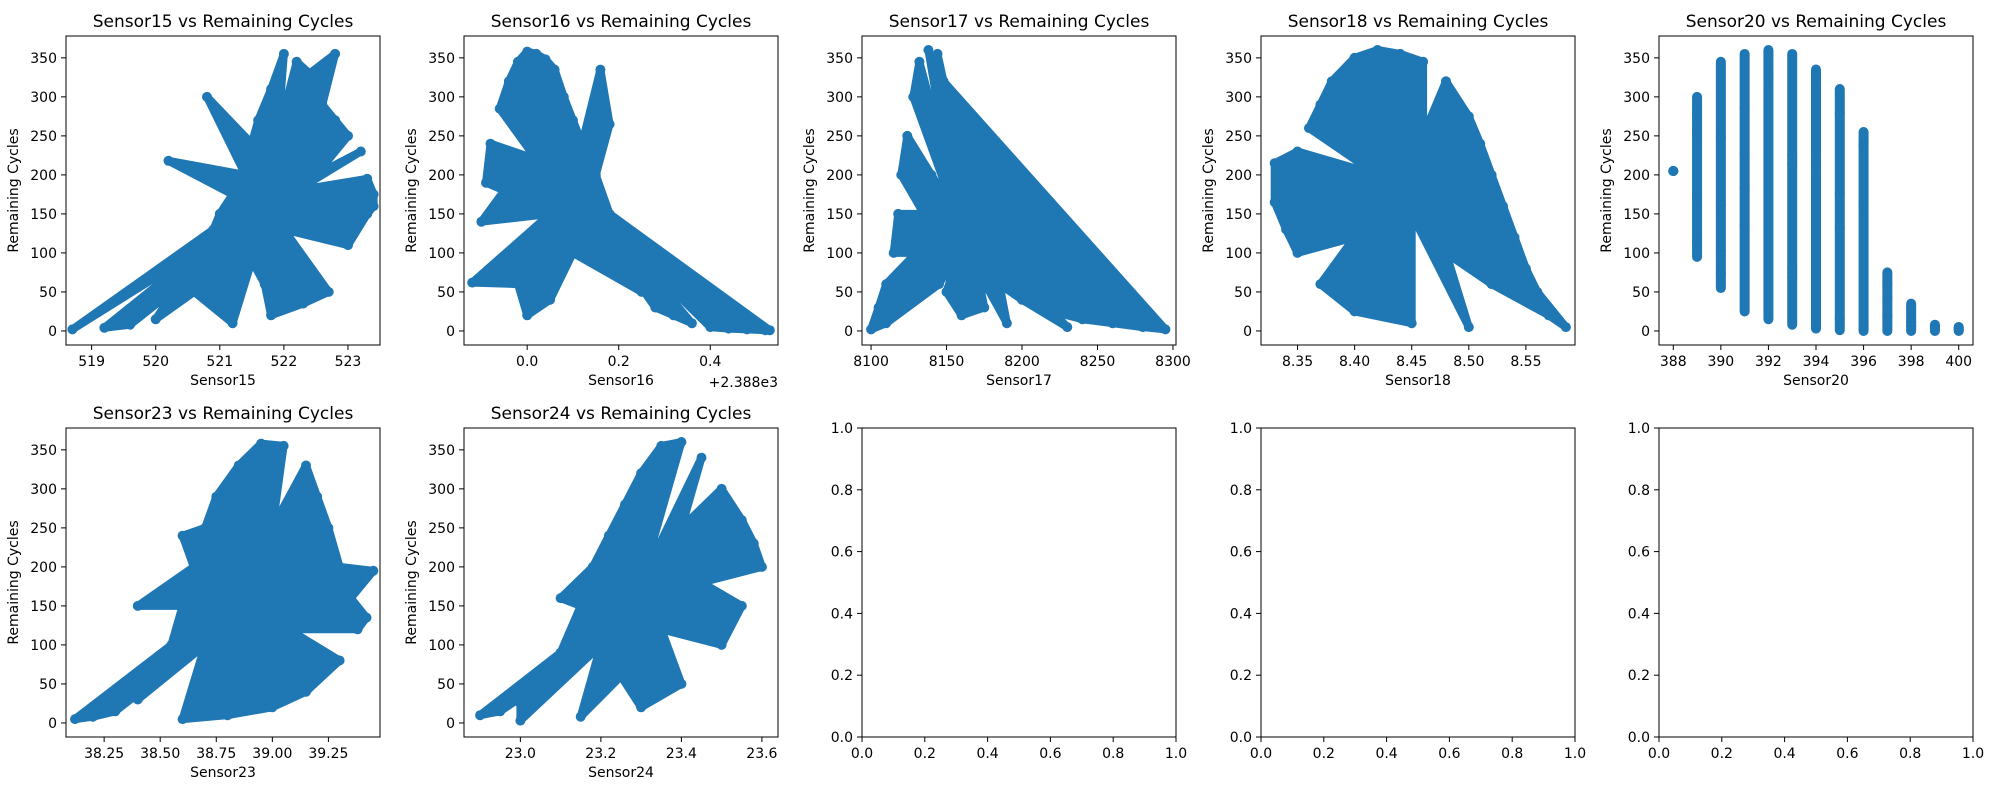 Image resolution: width=1990 pixels, height=790 pixels. Describe the element at coordinates (328, 754) in the screenshot. I see `x-tick-label: 39.25` at that location.